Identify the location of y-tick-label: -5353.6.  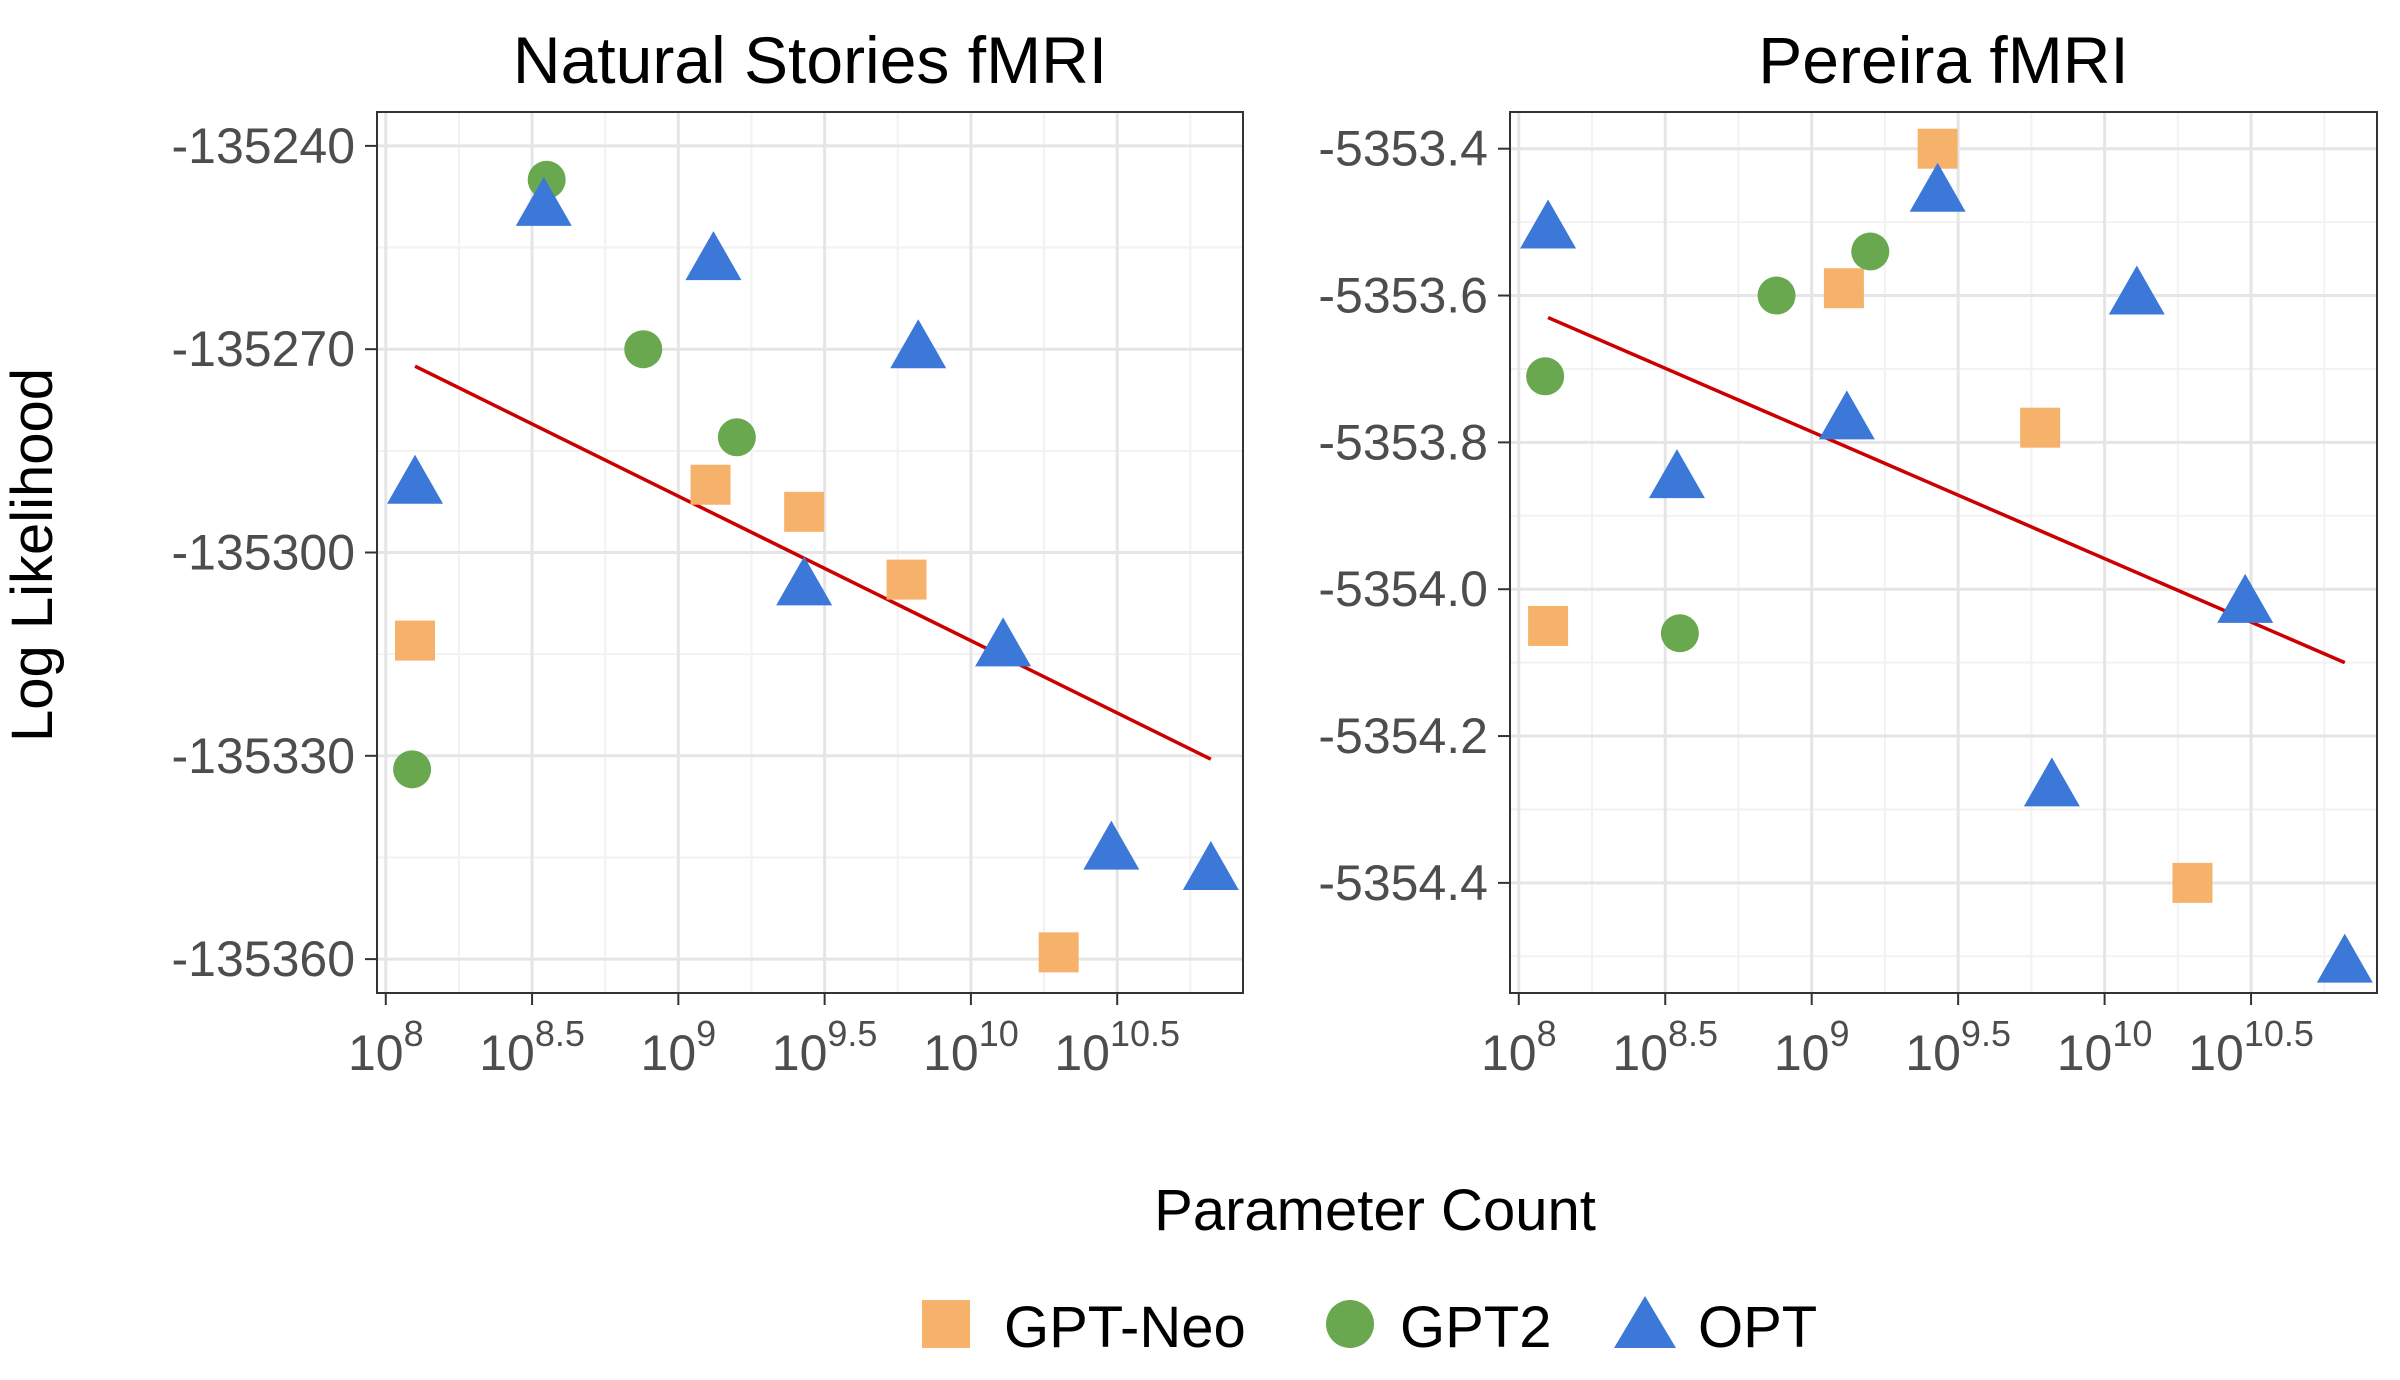
(1403, 296).